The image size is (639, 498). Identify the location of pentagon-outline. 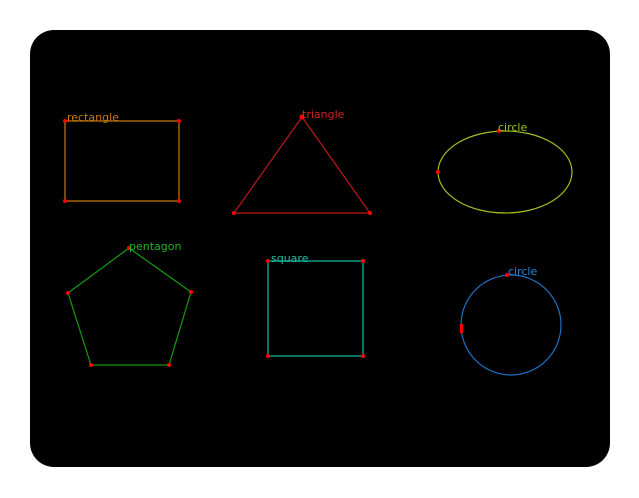
(129, 306).